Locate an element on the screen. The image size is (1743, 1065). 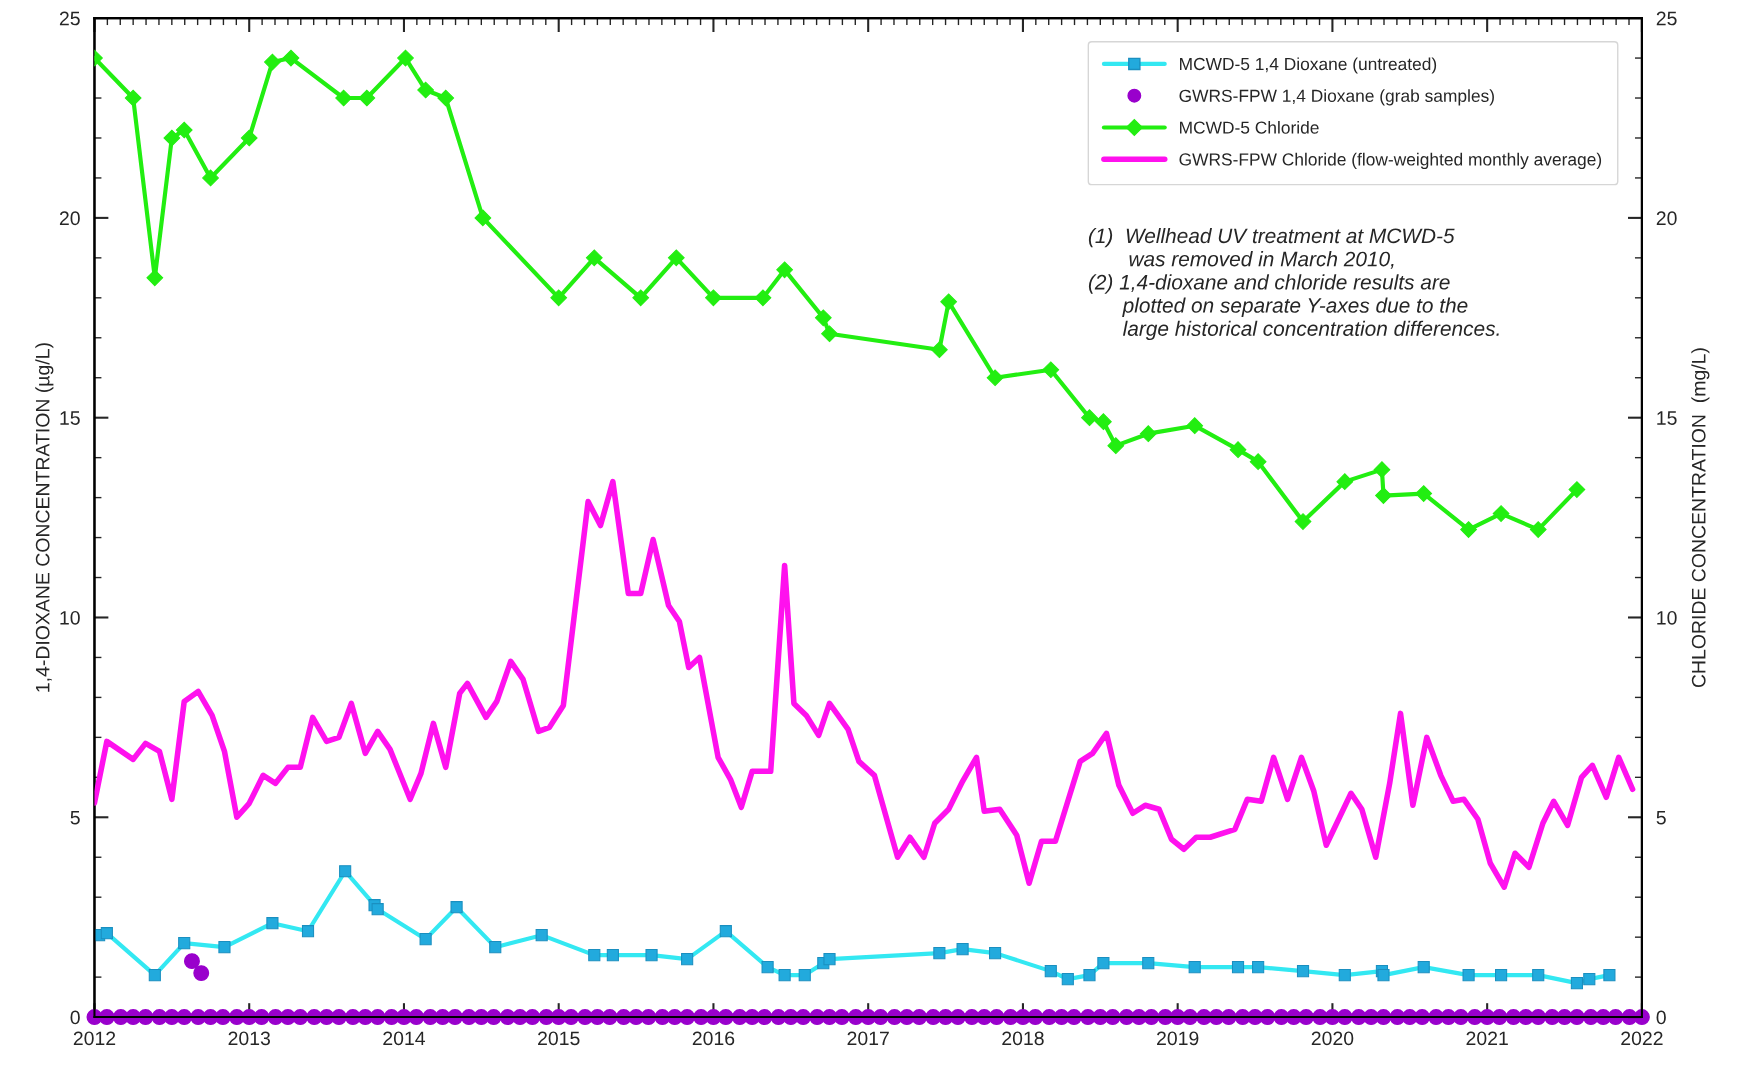
x-tick-label: 2015 is located at coordinates (559, 1038).